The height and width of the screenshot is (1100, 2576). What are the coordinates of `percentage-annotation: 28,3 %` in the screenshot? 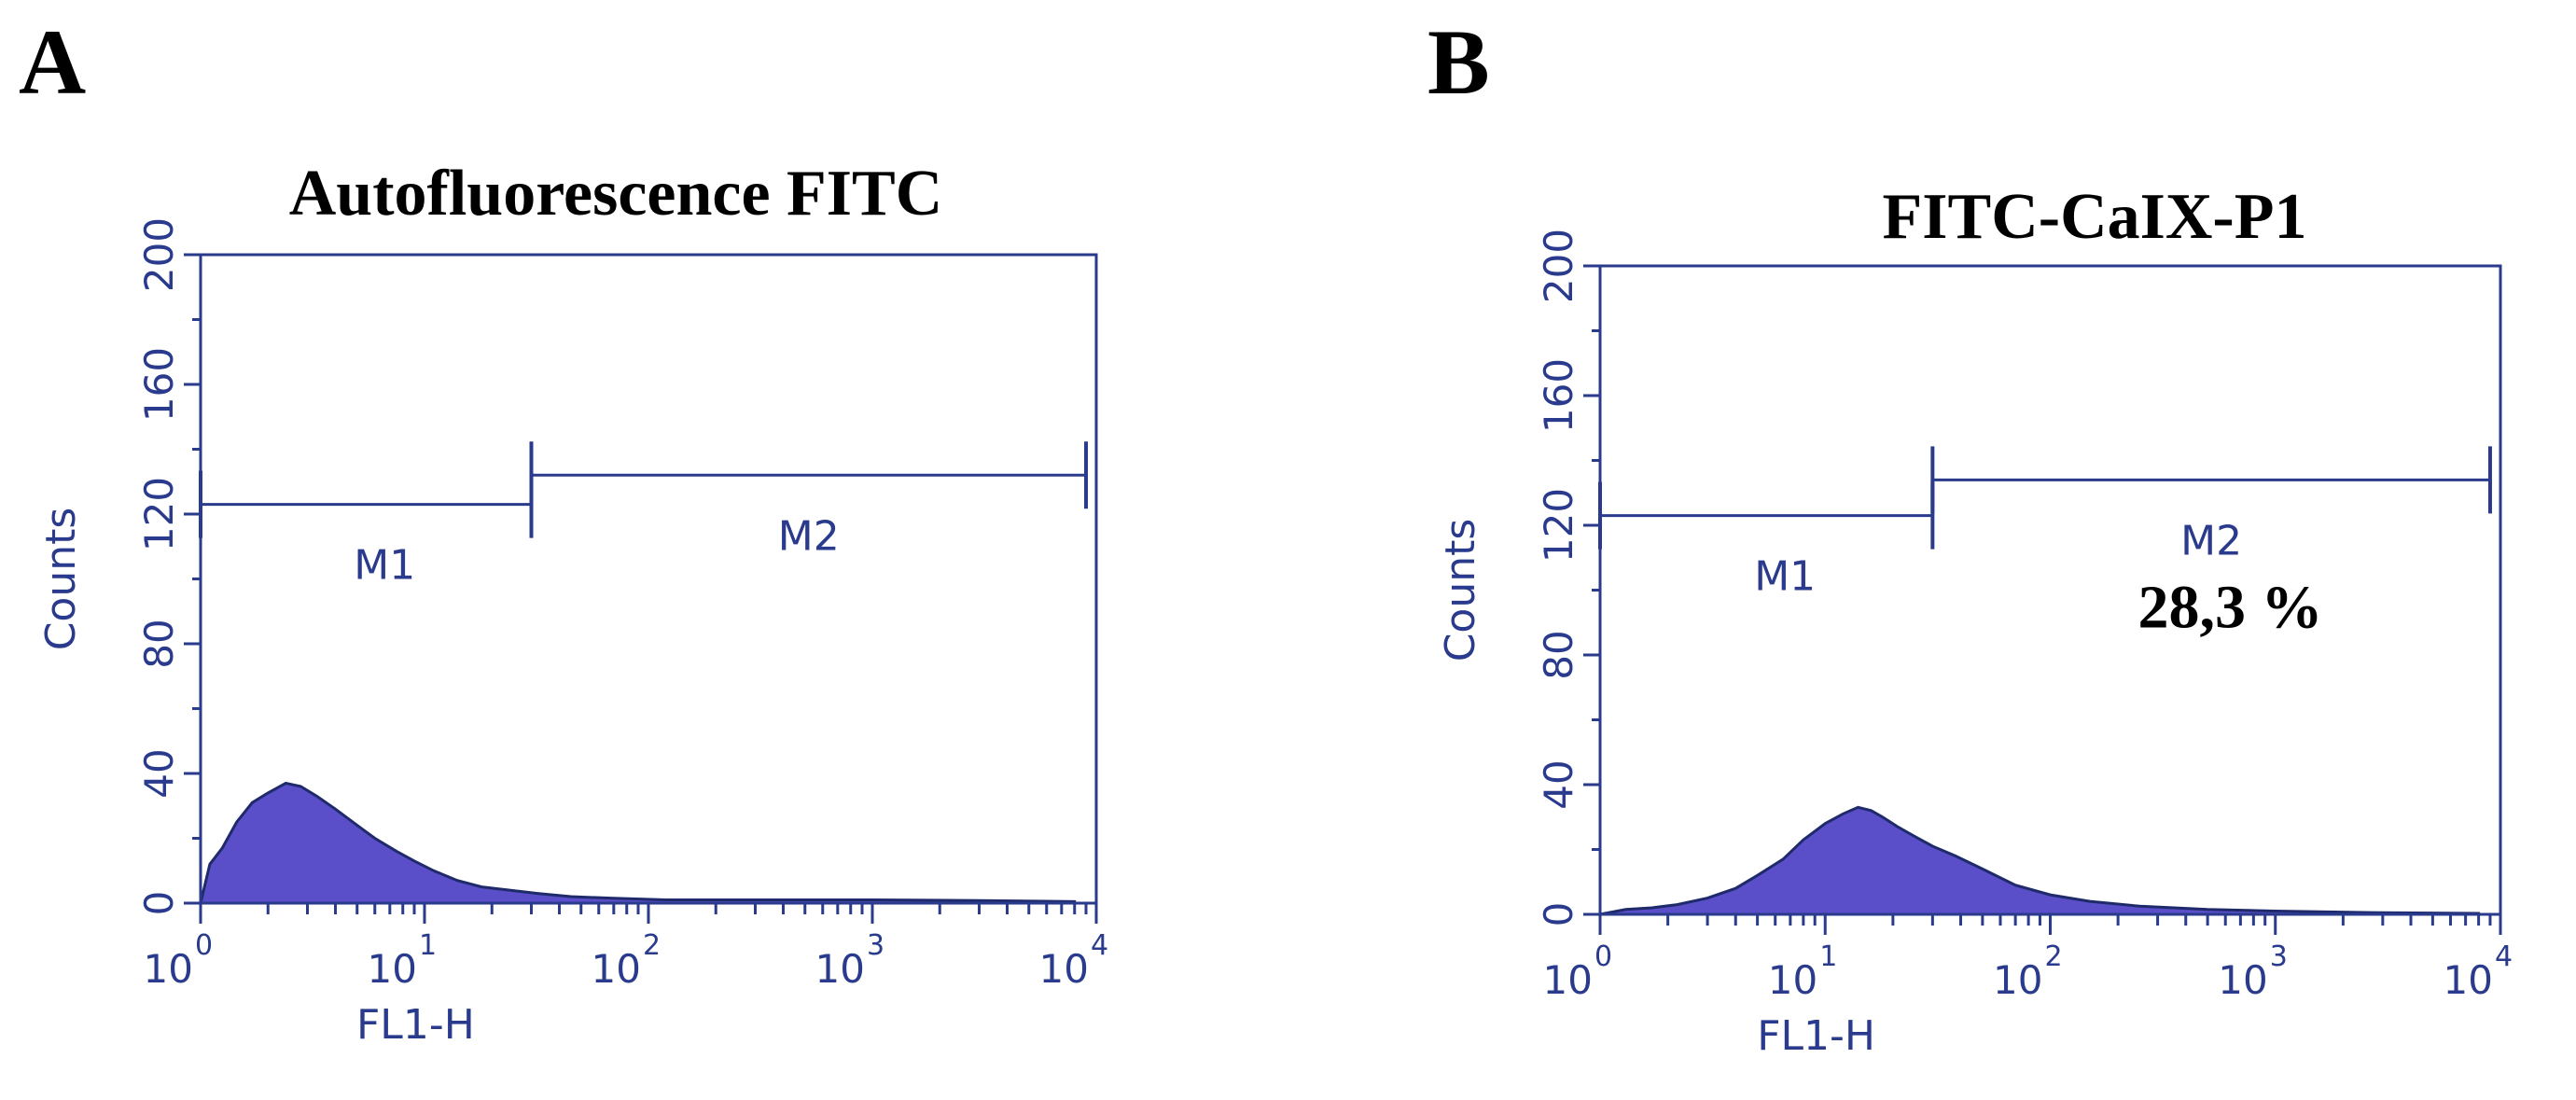 It's located at (2230, 608).